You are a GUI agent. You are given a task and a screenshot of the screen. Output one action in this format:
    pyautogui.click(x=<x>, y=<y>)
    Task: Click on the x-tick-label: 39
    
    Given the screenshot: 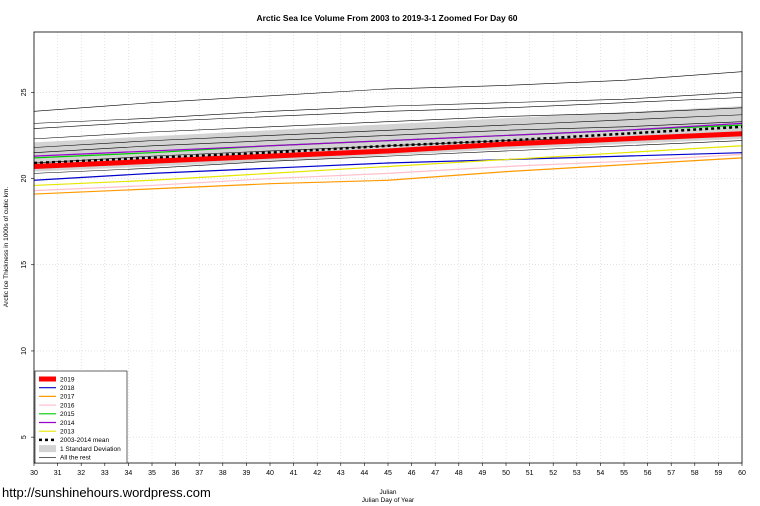 What is the action you would take?
    pyautogui.click(x=247, y=473)
    